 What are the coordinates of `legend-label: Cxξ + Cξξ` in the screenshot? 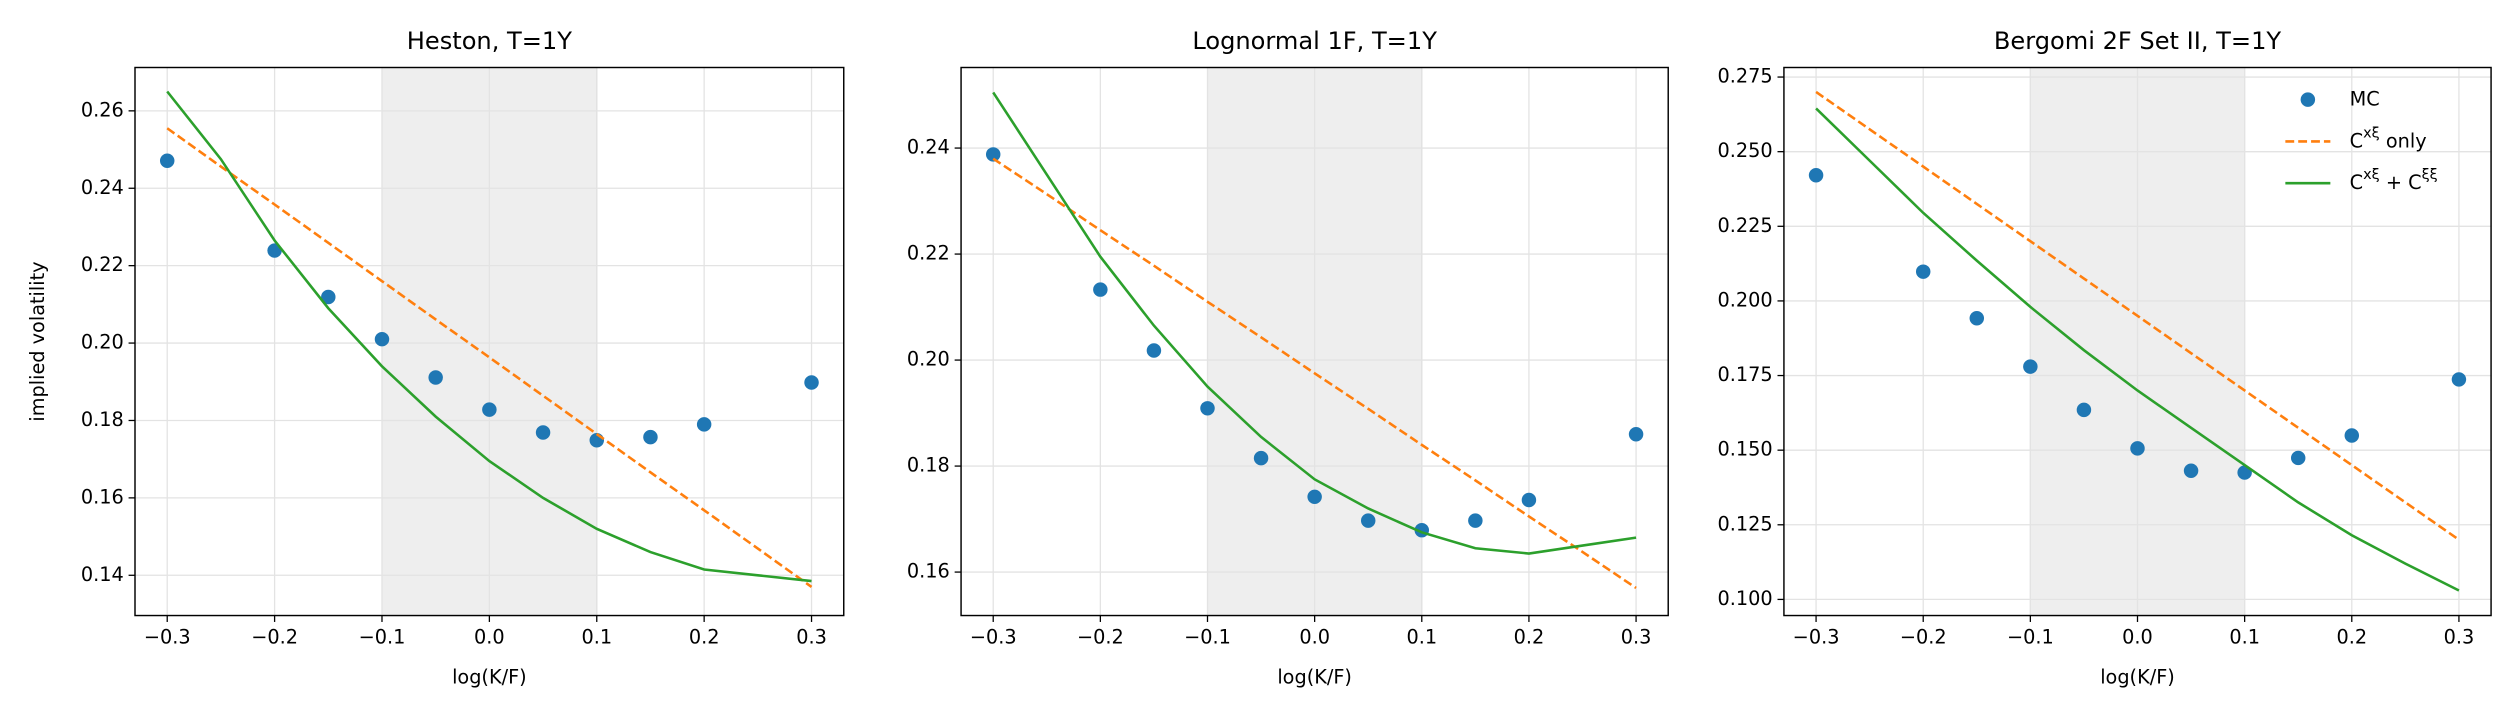 It's located at (2394, 180).